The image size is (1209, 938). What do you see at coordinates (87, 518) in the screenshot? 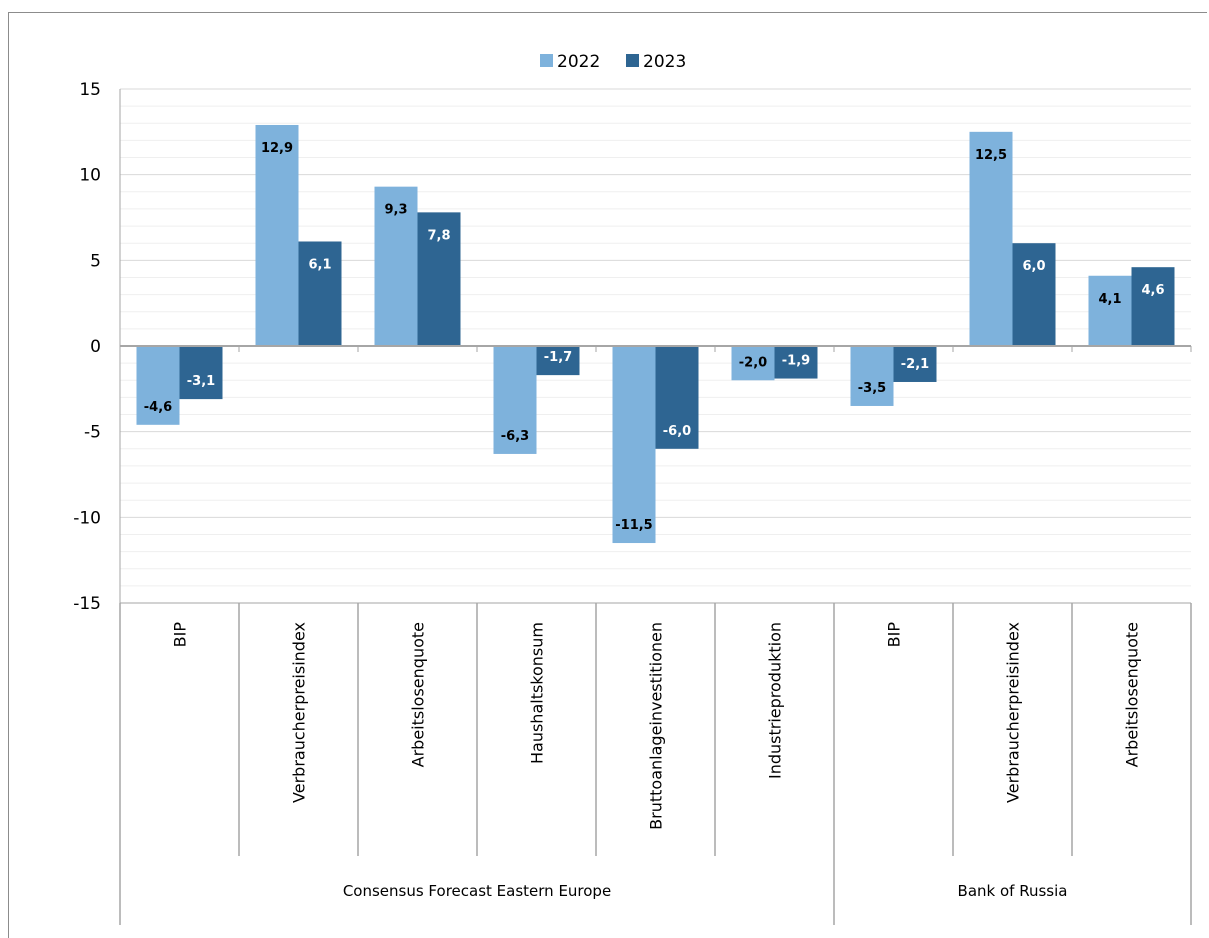
I see `y-tick-label: -10` at bounding box center [87, 518].